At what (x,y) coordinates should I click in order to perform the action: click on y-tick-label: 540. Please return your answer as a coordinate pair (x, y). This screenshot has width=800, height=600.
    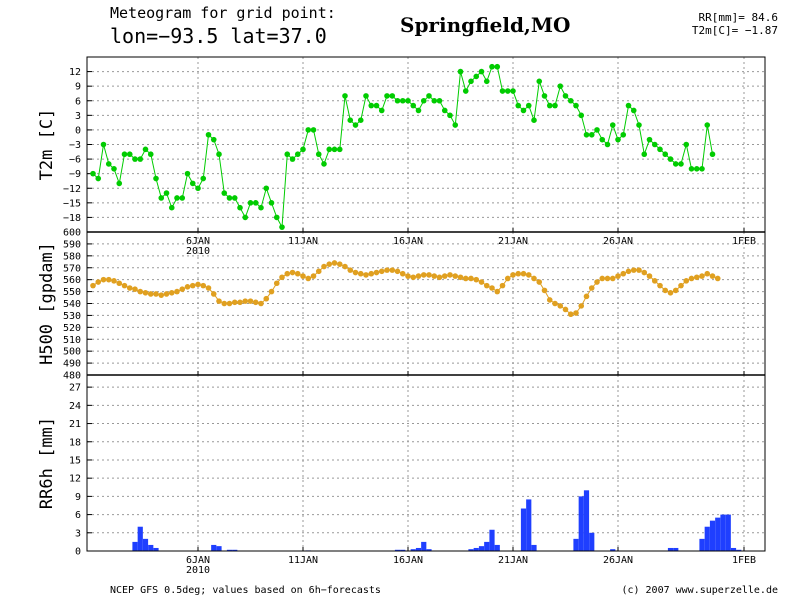
    Looking at the image, I should click on (72, 304).